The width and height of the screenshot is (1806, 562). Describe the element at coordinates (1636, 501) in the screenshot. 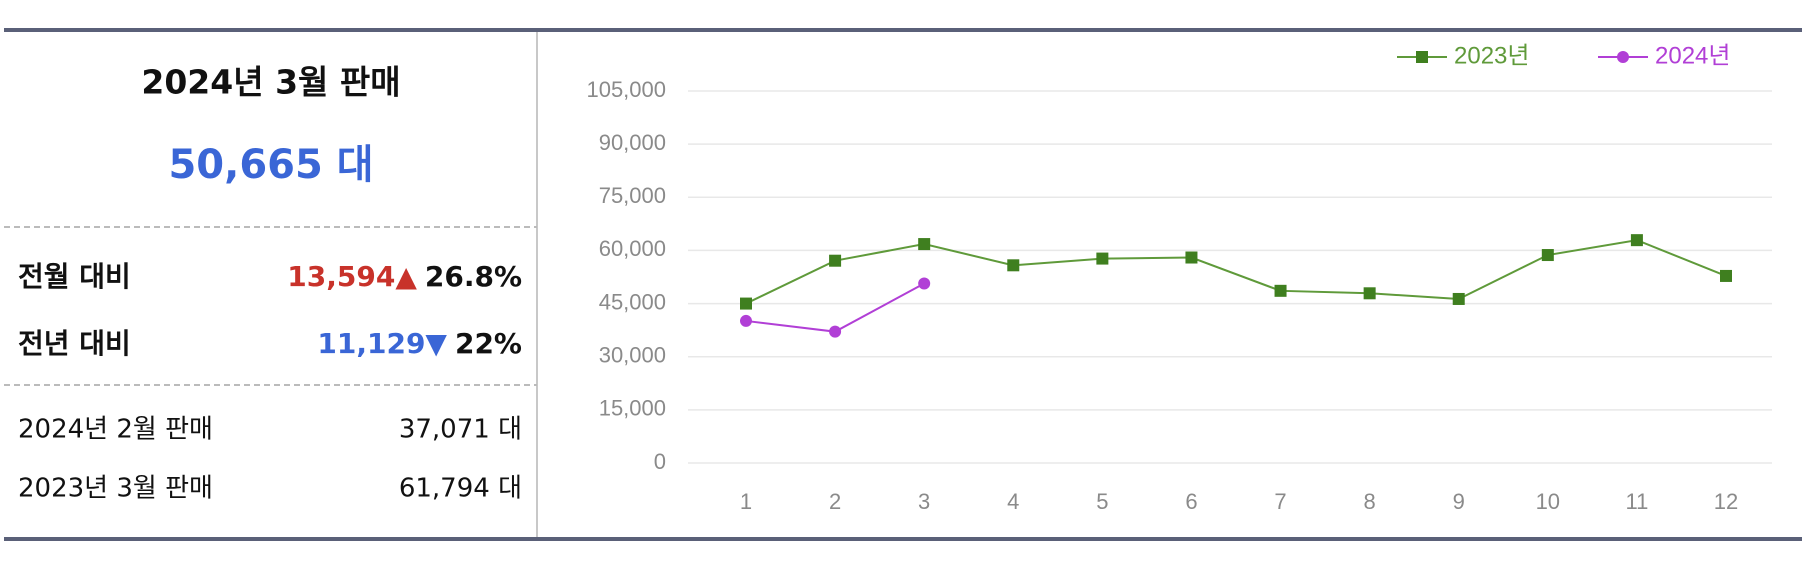

I see `x-tick-label: 11` at that location.